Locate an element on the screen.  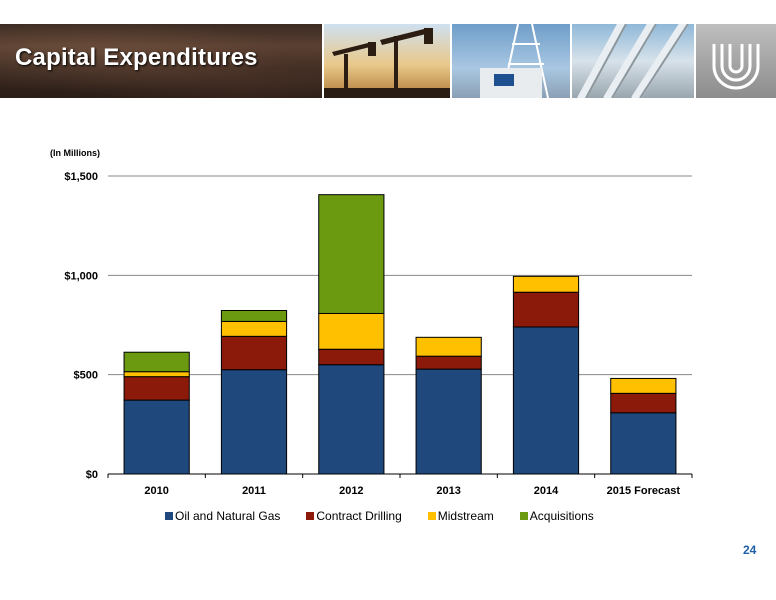
bar-midstream-2013 is located at coordinates (448, 346).